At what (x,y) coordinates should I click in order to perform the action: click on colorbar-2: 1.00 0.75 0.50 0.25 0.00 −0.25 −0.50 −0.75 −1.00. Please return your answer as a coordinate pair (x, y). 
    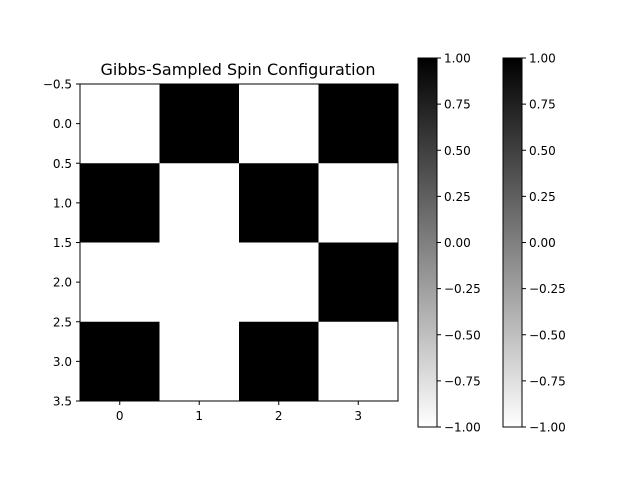
    Looking at the image, I should click on (534, 243).